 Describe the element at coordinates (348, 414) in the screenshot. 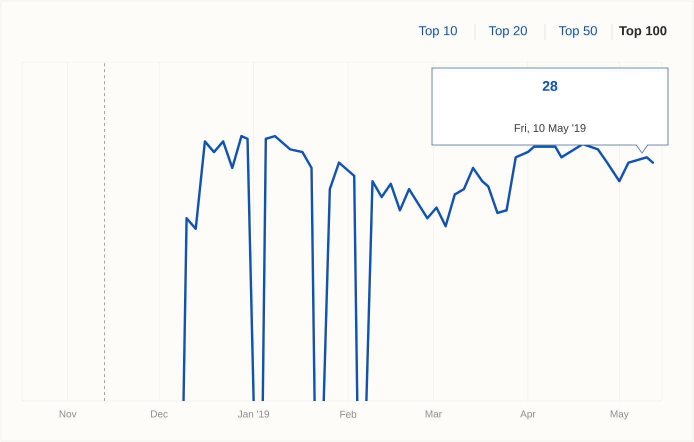

I see `x-tick-label: Feb` at that location.